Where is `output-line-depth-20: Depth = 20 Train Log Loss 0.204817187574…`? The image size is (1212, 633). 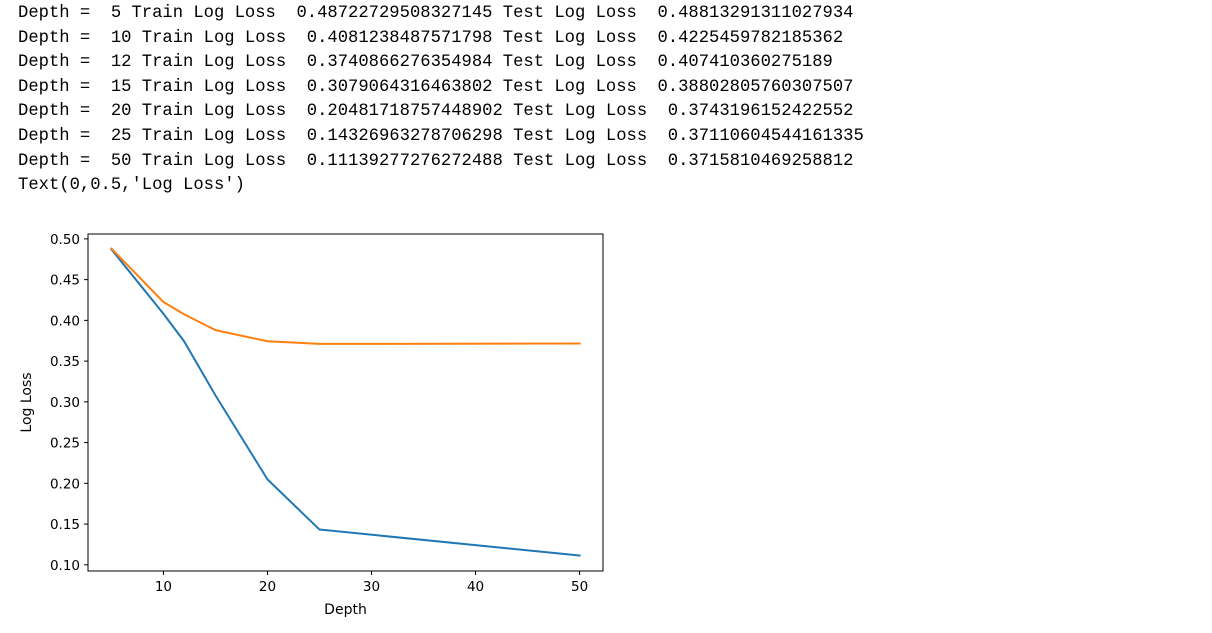
output-line-depth-20: Depth = 20 Train Log Loss 0.204817187574… is located at coordinates (436, 112).